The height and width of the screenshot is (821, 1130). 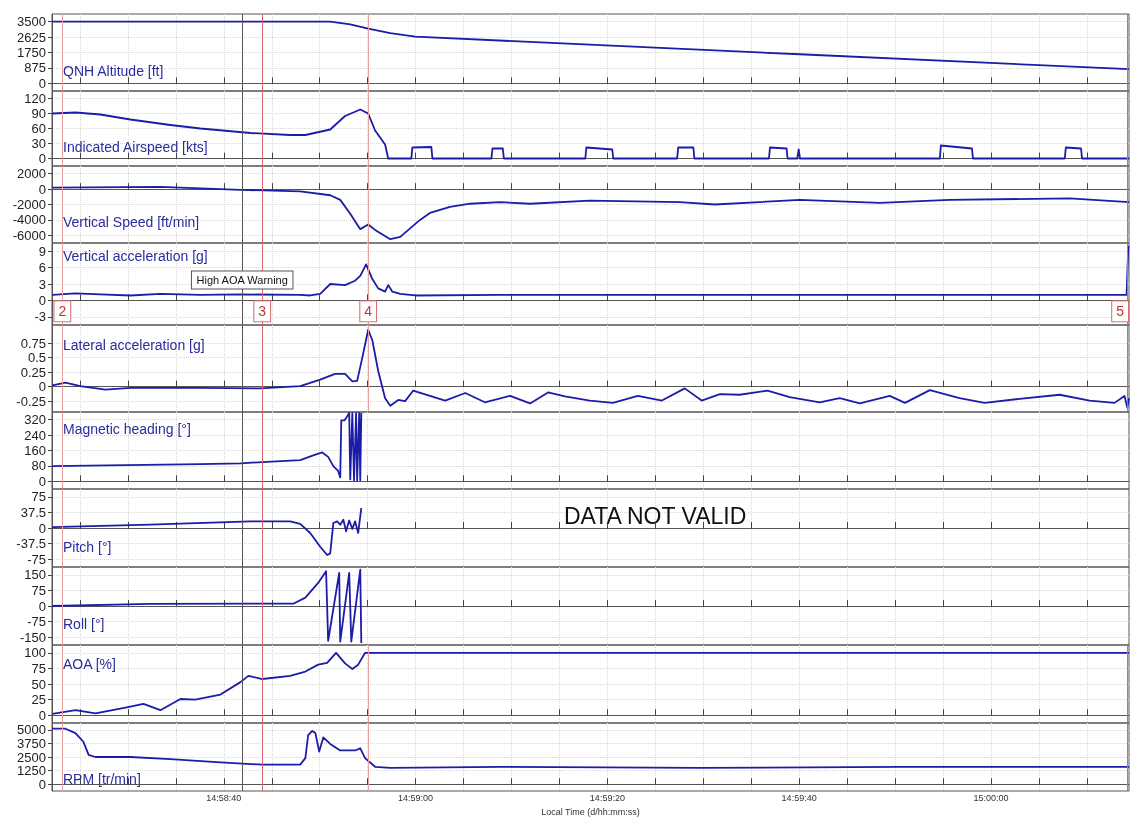 What do you see at coordinates (134, 345) in the screenshot?
I see `y-axis-title: Lateral acceleration [g]` at bounding box center [134, 345].